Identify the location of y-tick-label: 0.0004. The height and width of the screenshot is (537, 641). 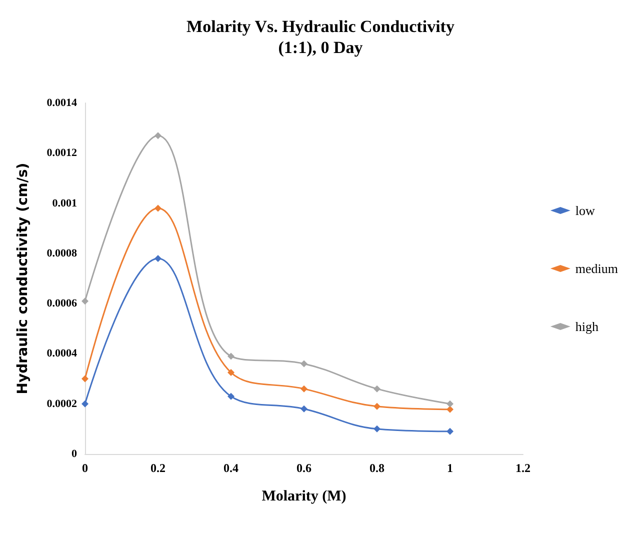
(62, 354).